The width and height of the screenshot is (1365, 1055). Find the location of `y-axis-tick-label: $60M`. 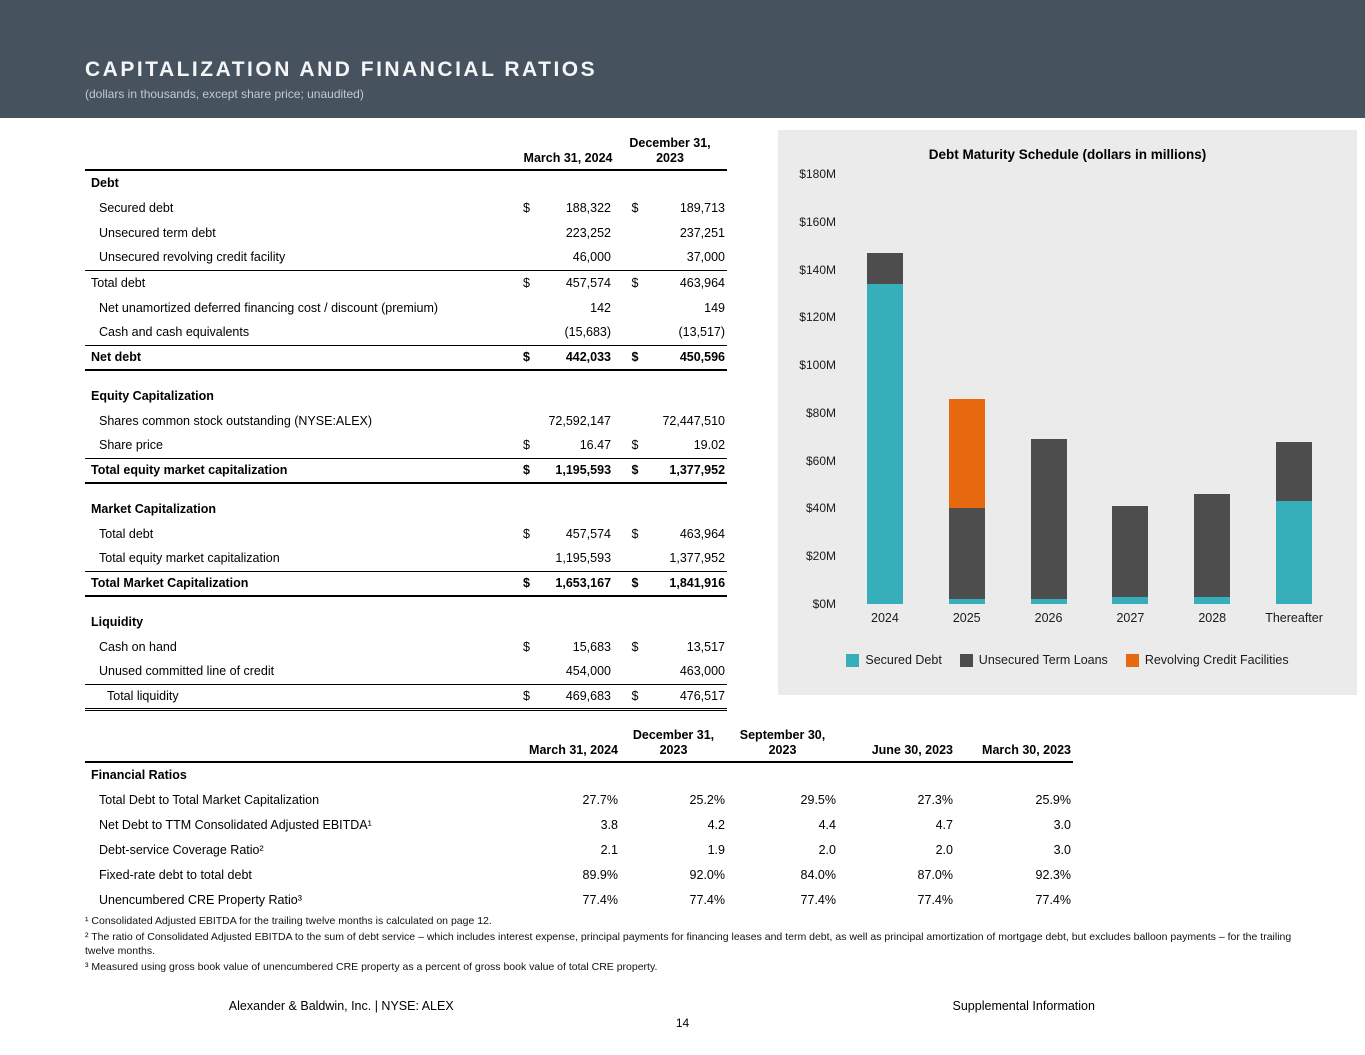

y-axis-tick-label: $60M is located at coordinates (820, 460).